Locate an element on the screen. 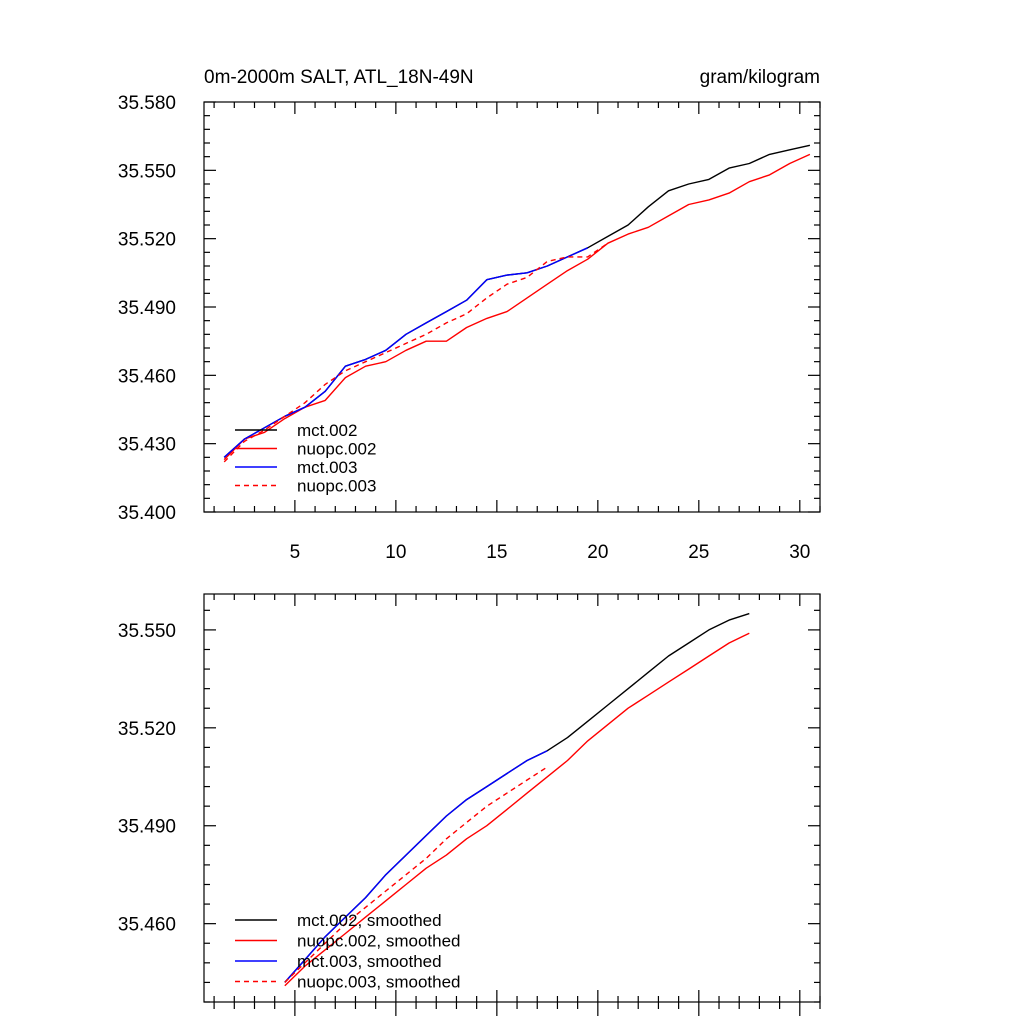  top-y-tick-label: 35.490 is located at coordinates (147, 308).